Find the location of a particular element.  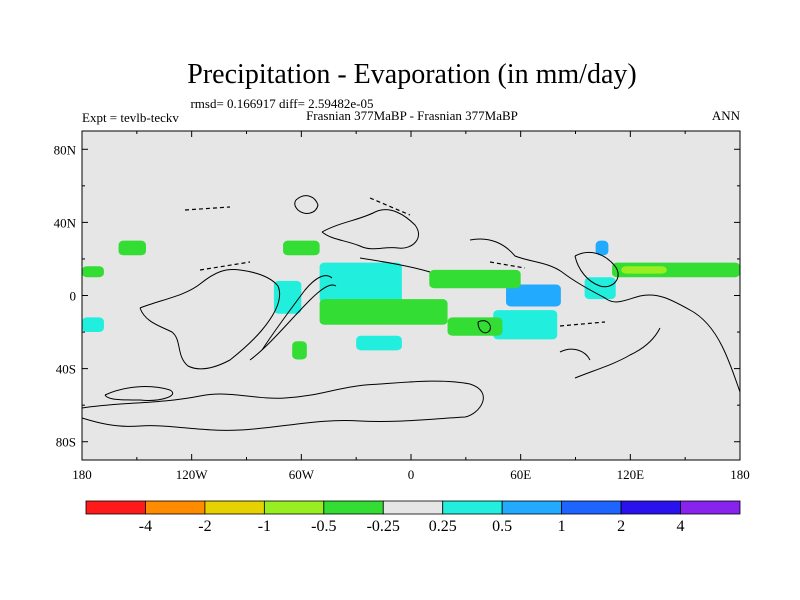

lat-tick-label: 40N is located at coordinates (65, 222).